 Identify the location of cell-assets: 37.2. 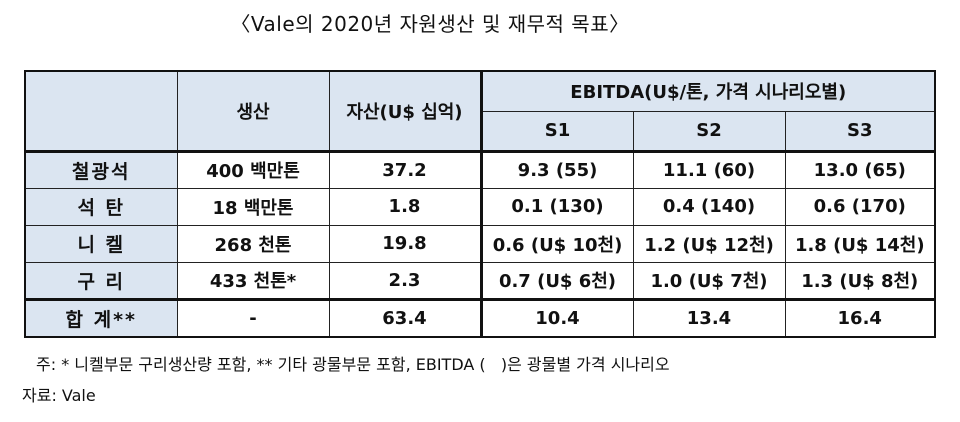
(405, 169).